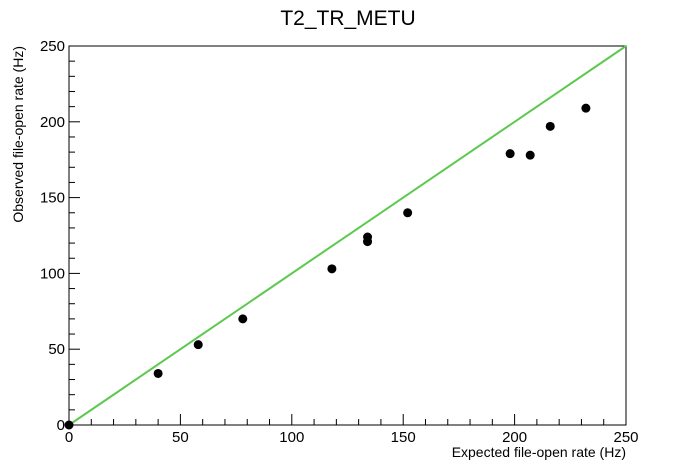 The image size is (696, 472). I want to click on y-axis: 0 50 100 150 200 250, so click(60, 236).